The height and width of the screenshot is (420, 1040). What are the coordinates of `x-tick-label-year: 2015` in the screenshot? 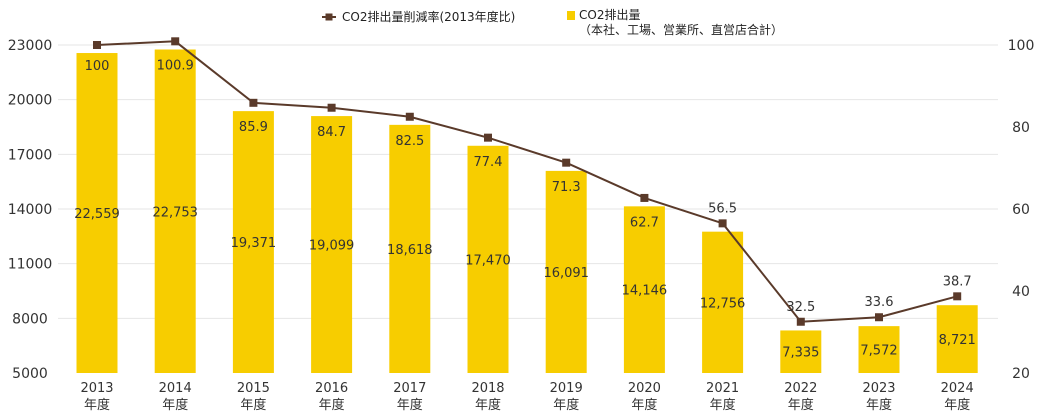 It's located at (253, 388).